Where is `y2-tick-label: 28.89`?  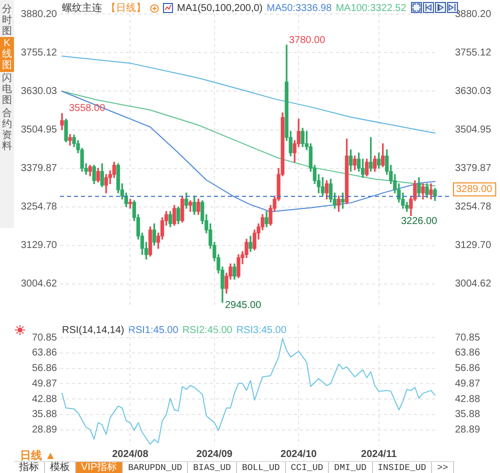
y2-tick-label: 28.89 is located at coordinates (467, 430).